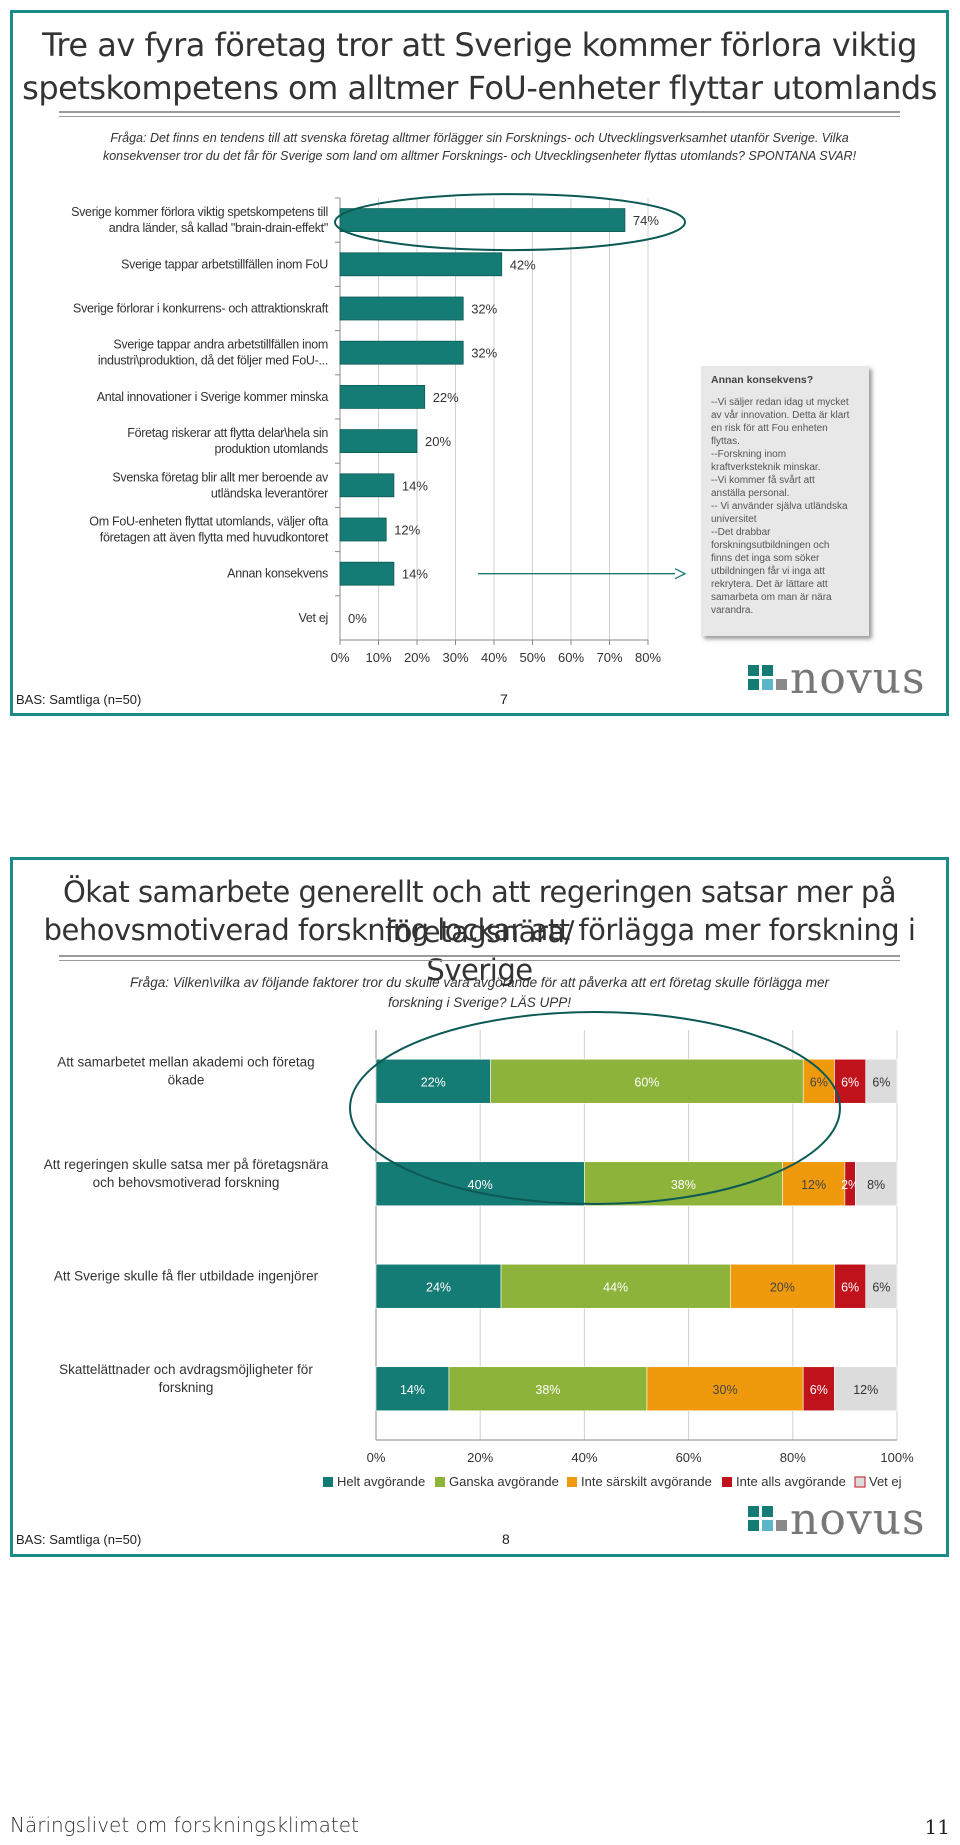 Image resolution: width=960 pixels, height=1845 pixels. I want to click on side-box-line: flyttas., so click(725, 441).